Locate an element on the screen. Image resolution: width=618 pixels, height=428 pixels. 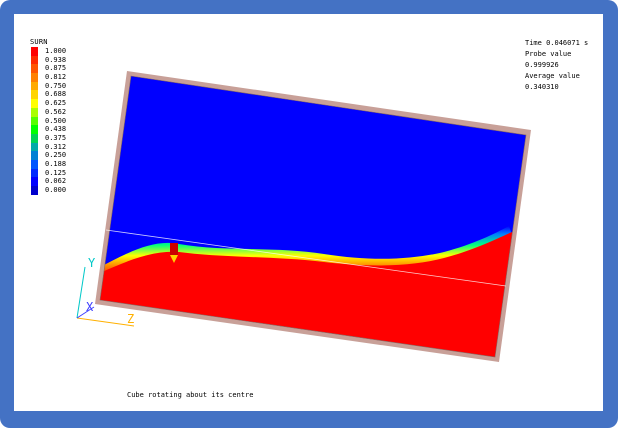
axes-triad is located at coordinates (105, 296).